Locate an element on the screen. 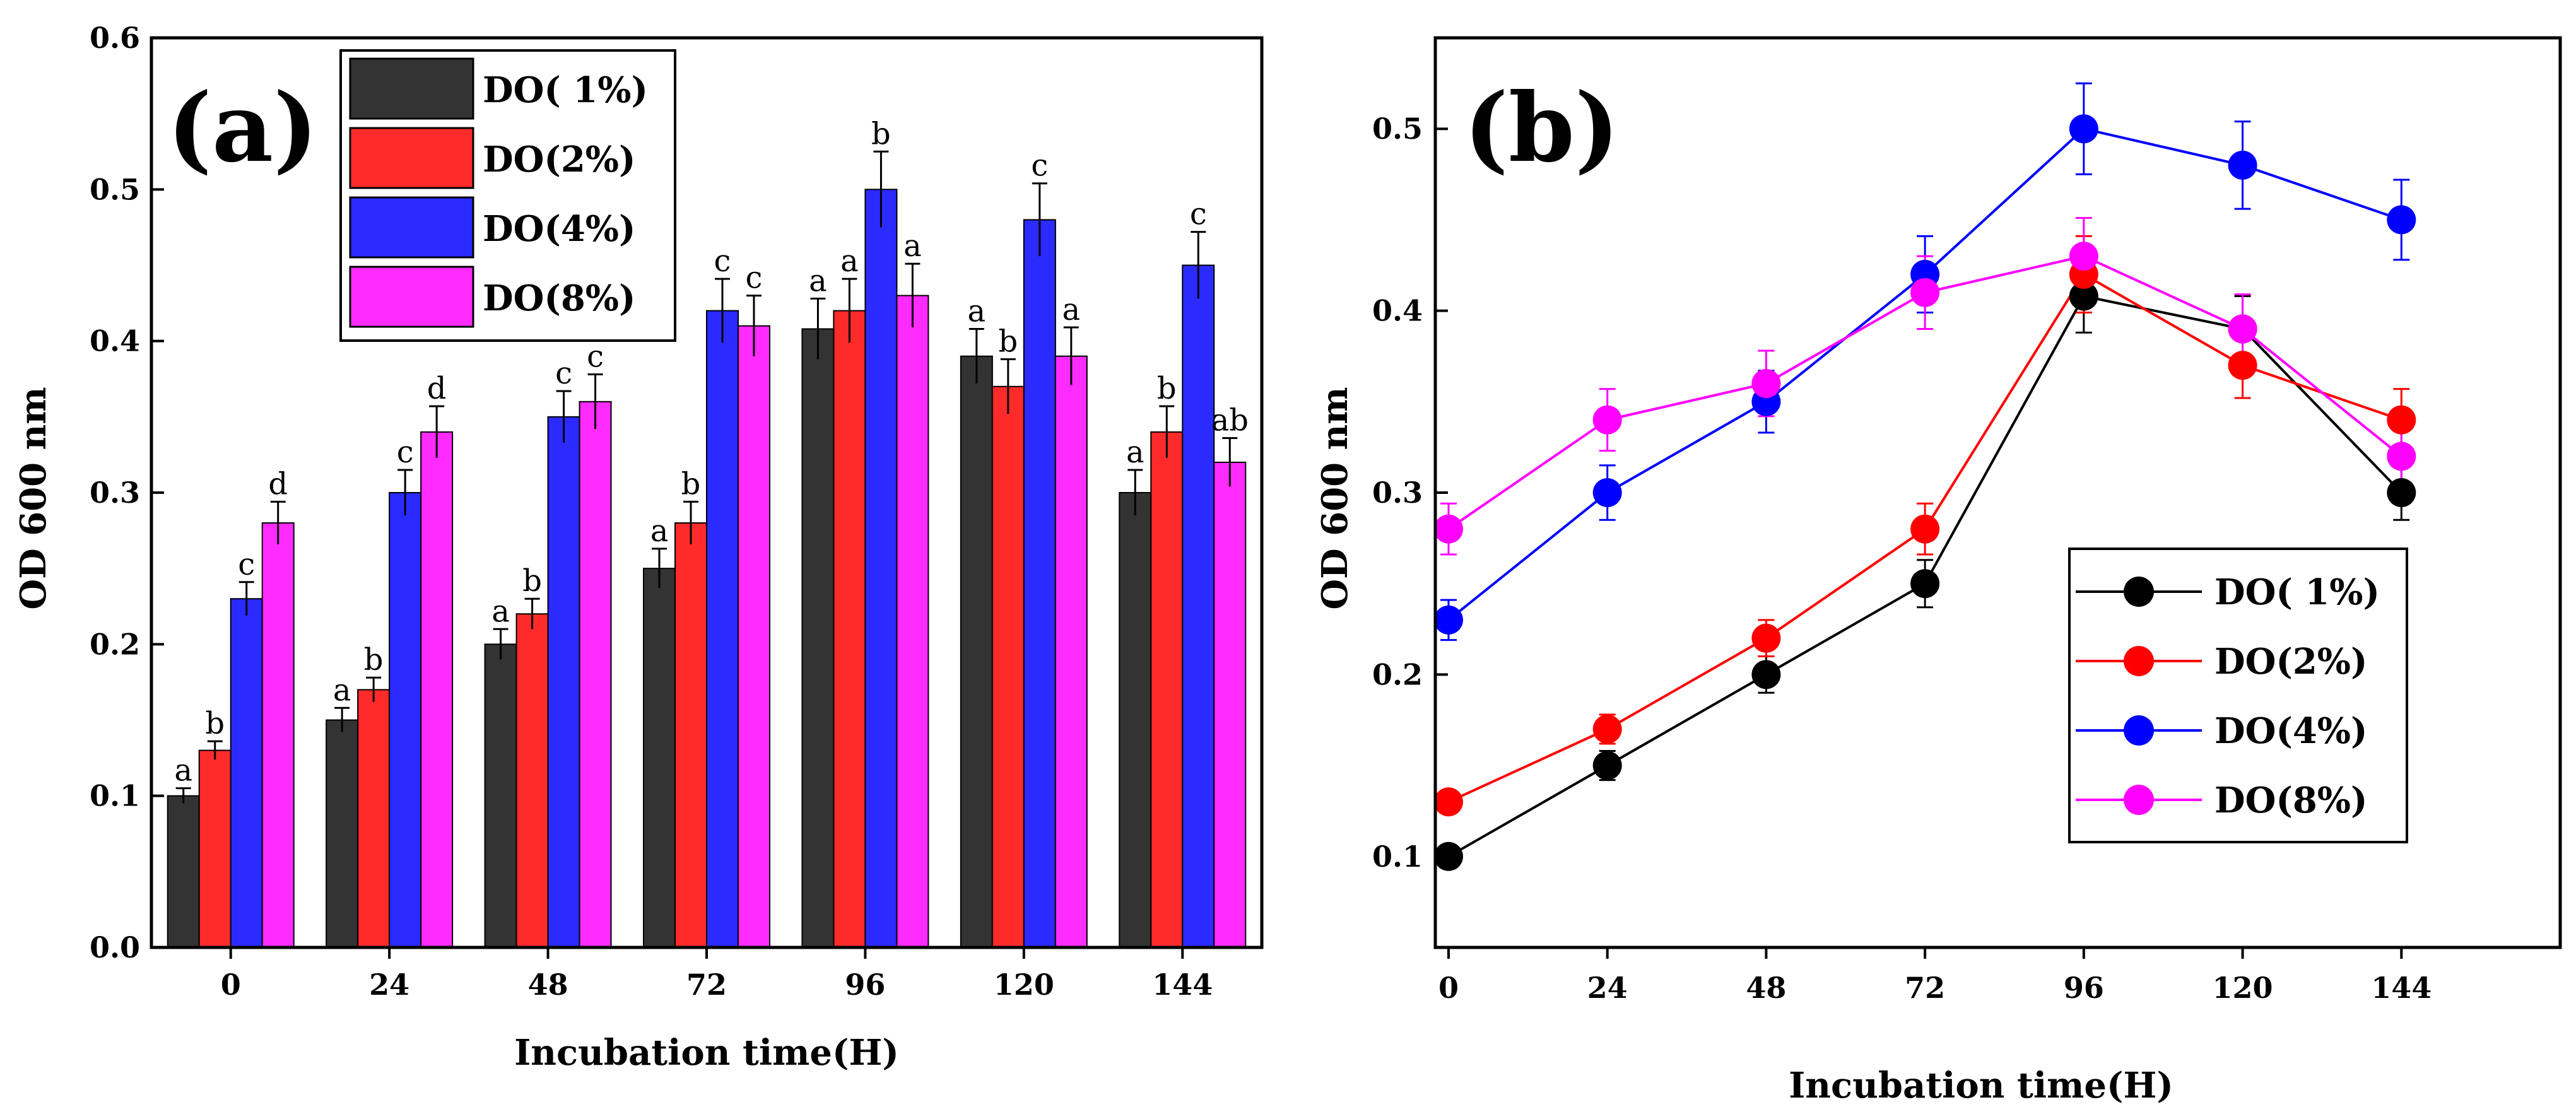 Image resolution: width=2576 pixels, height=1119 pixels. data-point-DO(8%)-0 is located at coordinates (1448, 529).